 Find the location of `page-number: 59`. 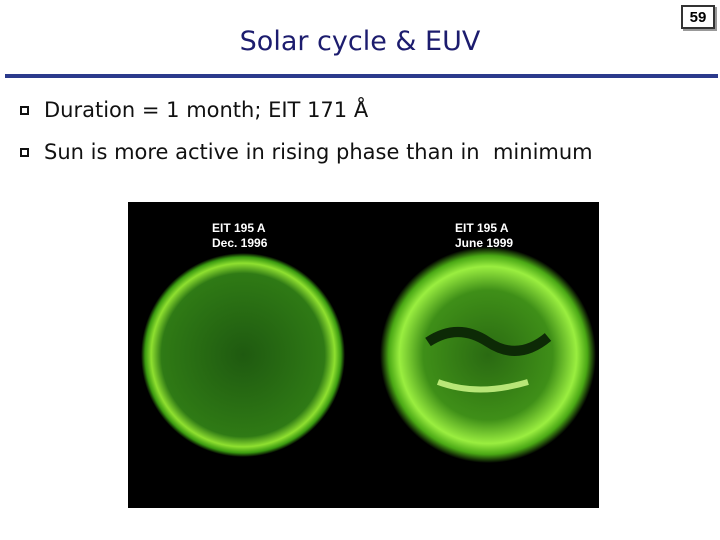

page-number: 59 is located at coordinates (698, 17).